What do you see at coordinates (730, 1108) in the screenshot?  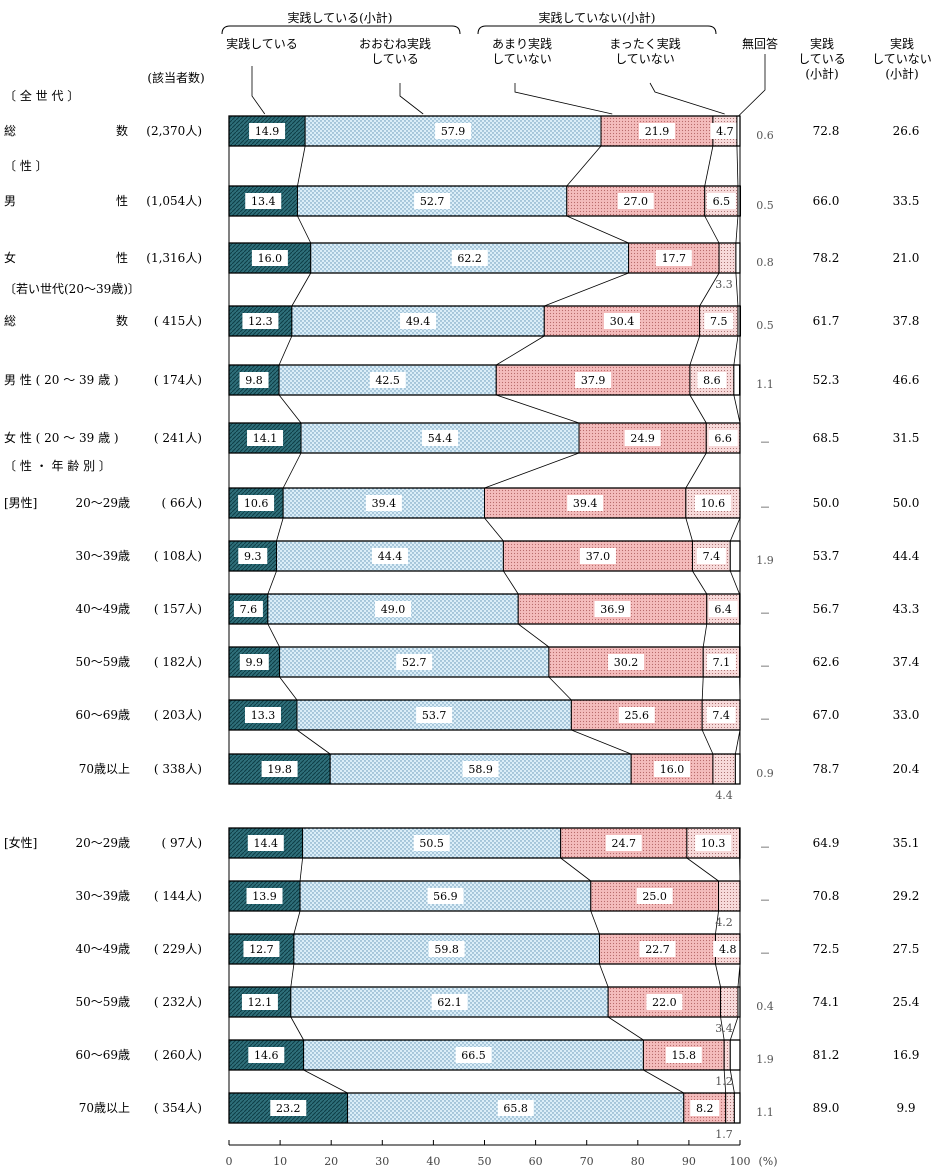 I see `bar-segment-s4` at bounding box center [730, 1108].